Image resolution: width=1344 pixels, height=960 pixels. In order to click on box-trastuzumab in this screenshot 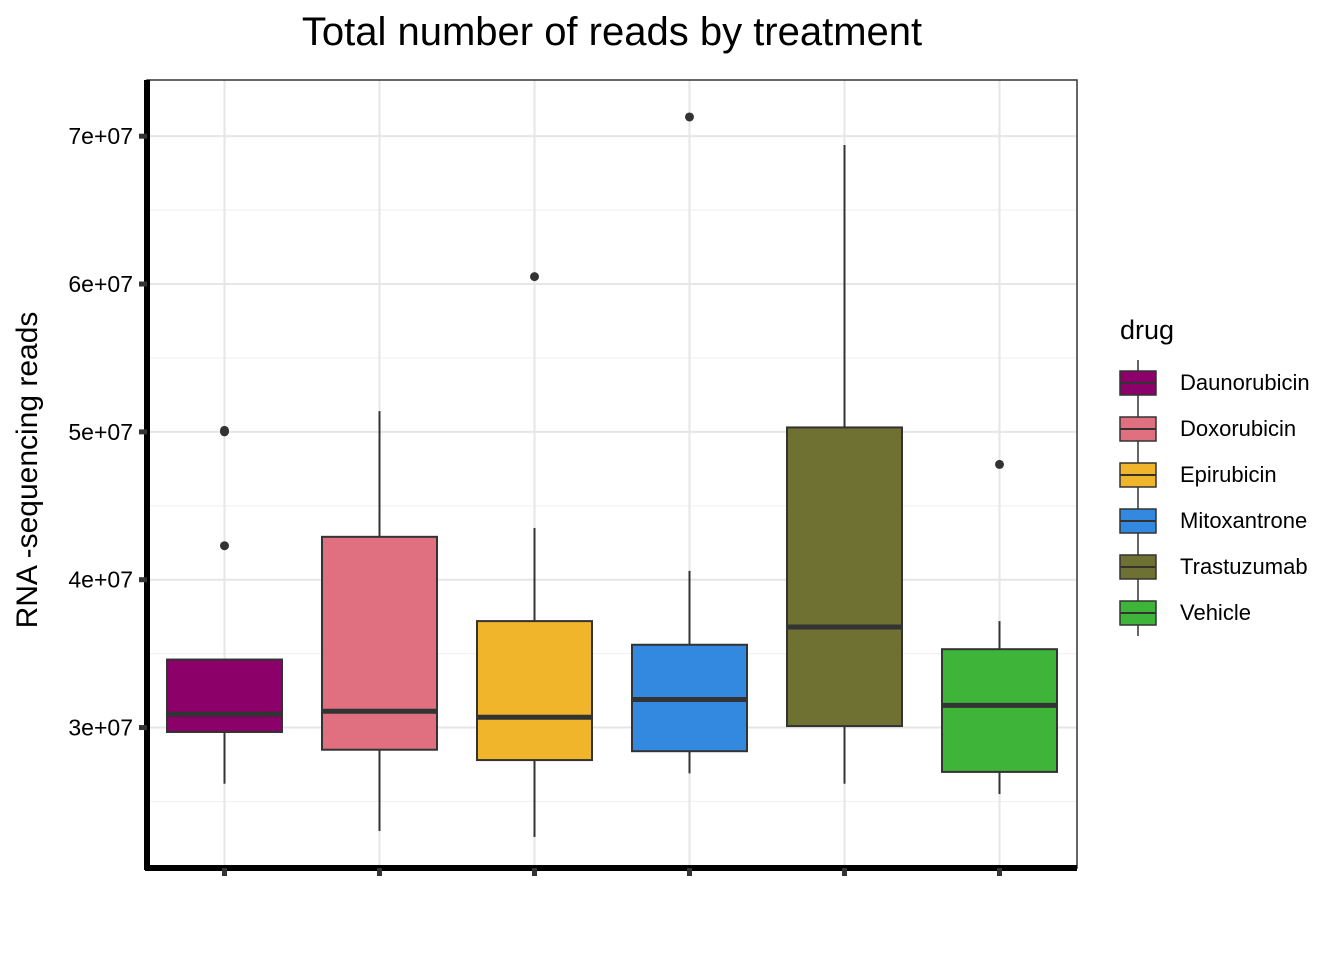, I will do `click(844, 577)`.